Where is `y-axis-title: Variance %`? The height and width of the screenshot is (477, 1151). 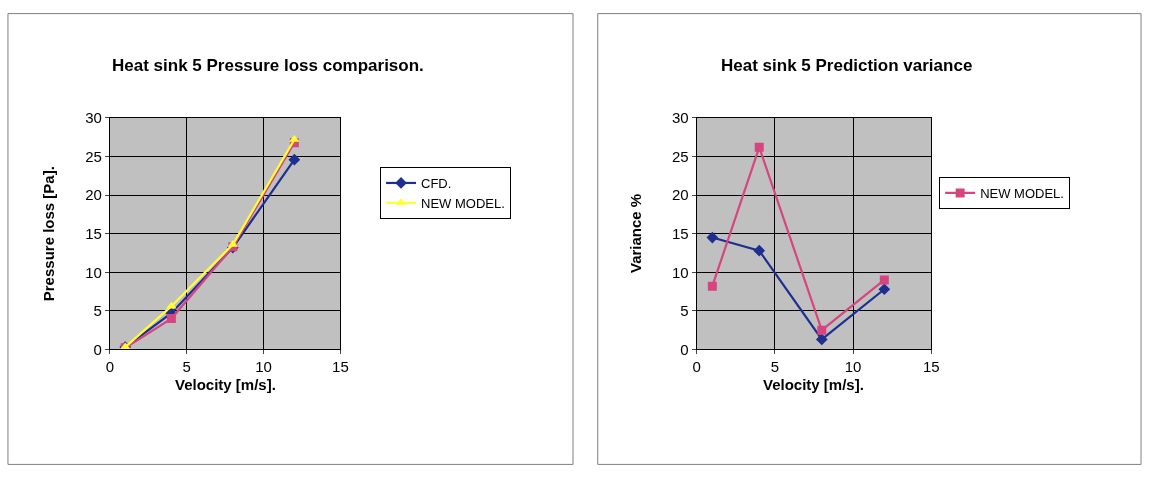
y-axis-title: Variance % is located at coordinates (635, 233).